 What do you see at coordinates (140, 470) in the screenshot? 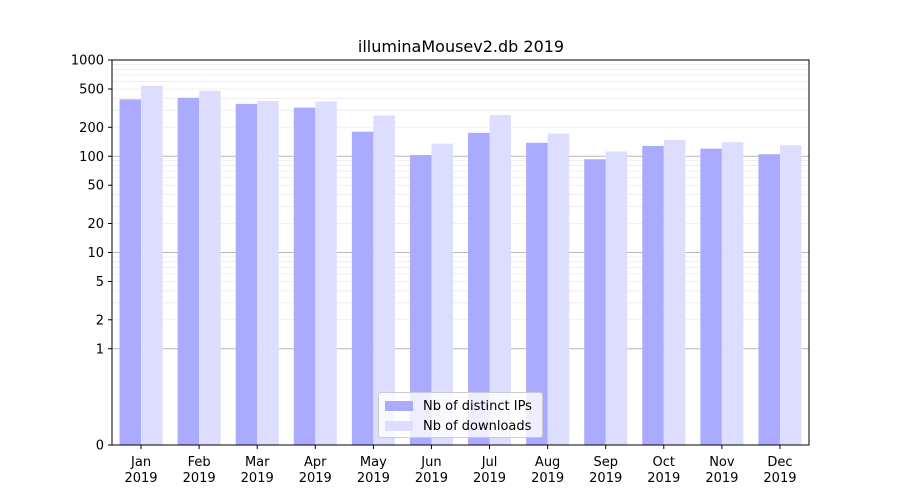
I see `x-tick-label: Jan 2019` at bounding box center [140, 470].